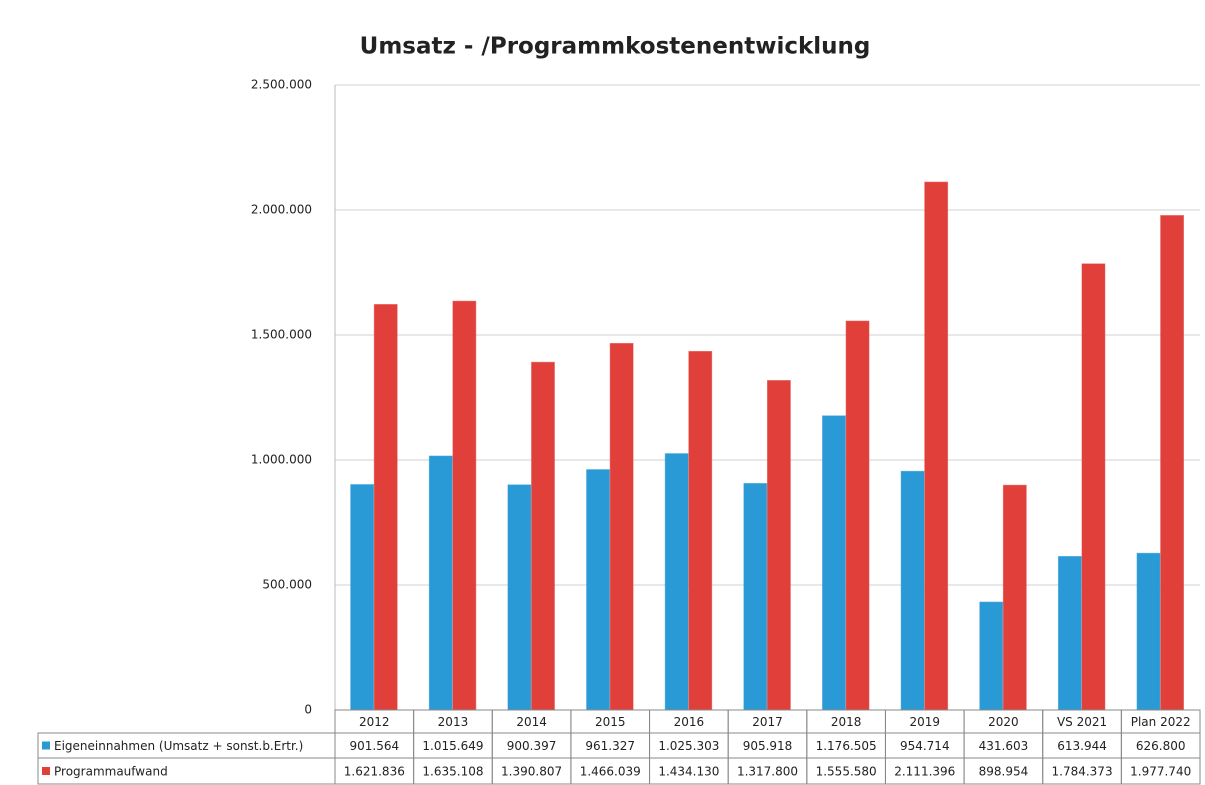 This screenshot has width=1205, height=785. Describe the element at coordinates (287, 585) in the screenshot. I see `y-tick-label: 500.000` at that location.